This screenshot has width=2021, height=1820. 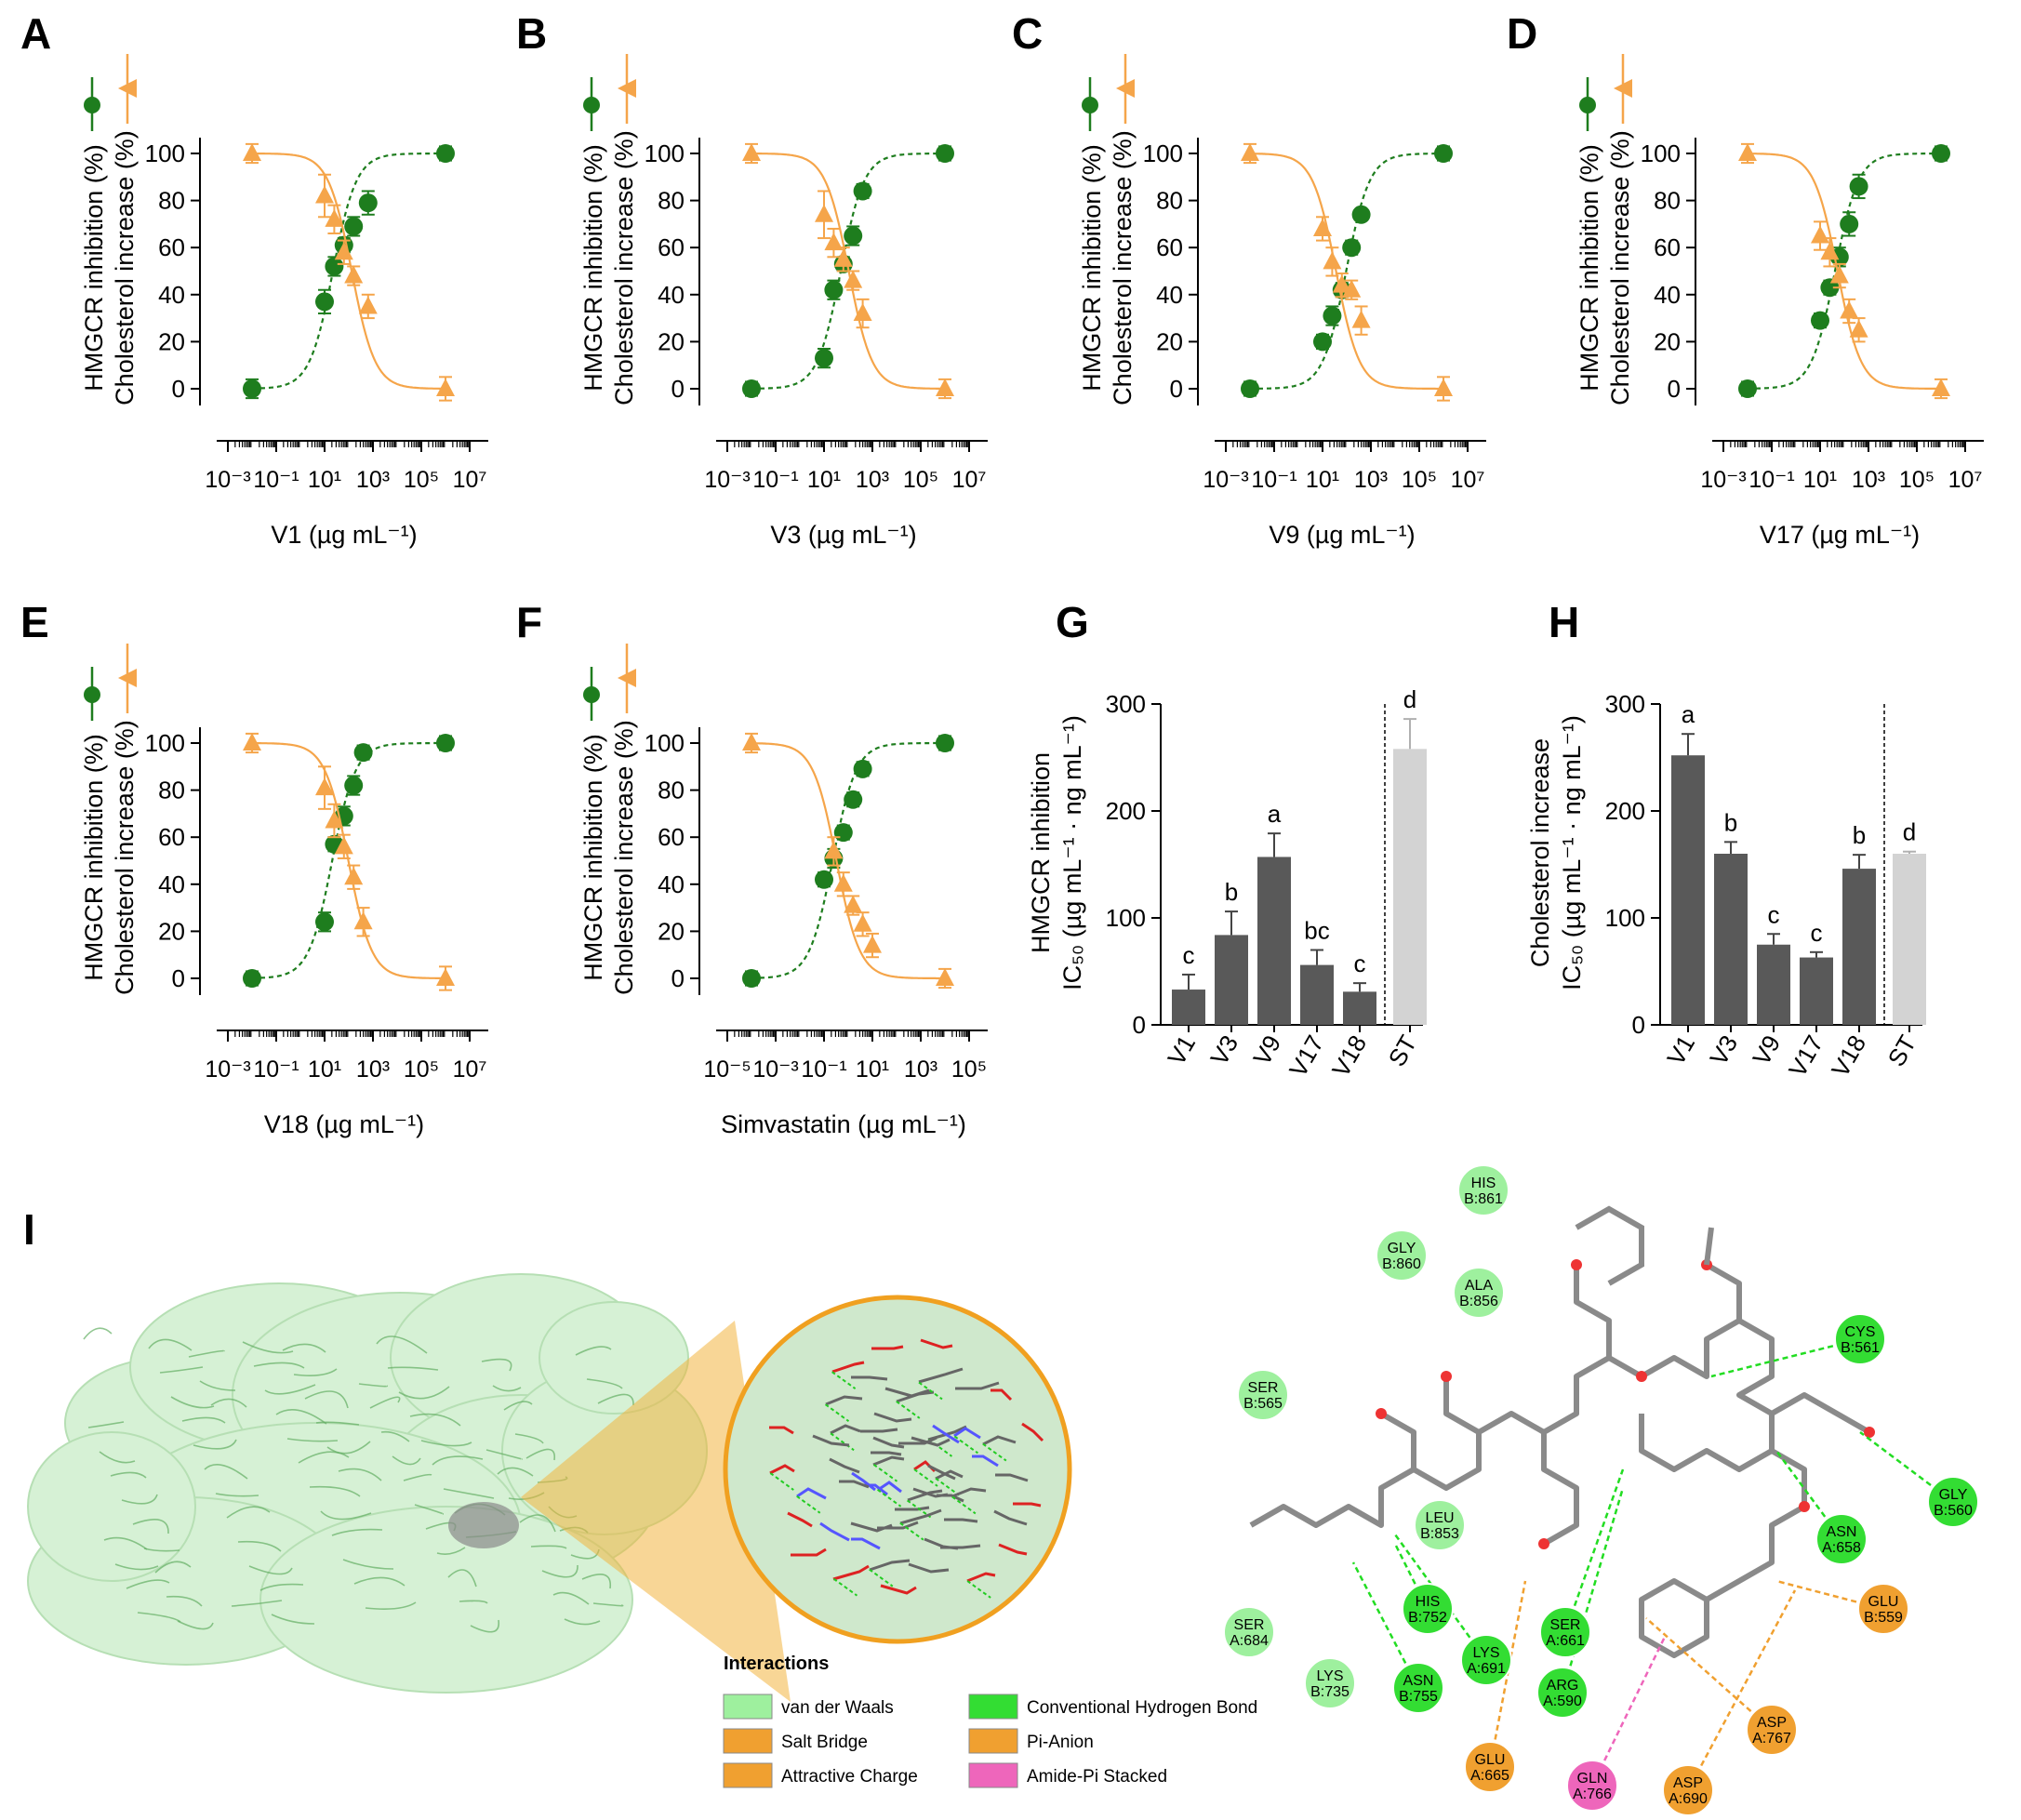 What do you see at coordinates (1489, 1776) in the screenshot?
I see `residue-number: A:665` at bounding box center [1489, 1776].